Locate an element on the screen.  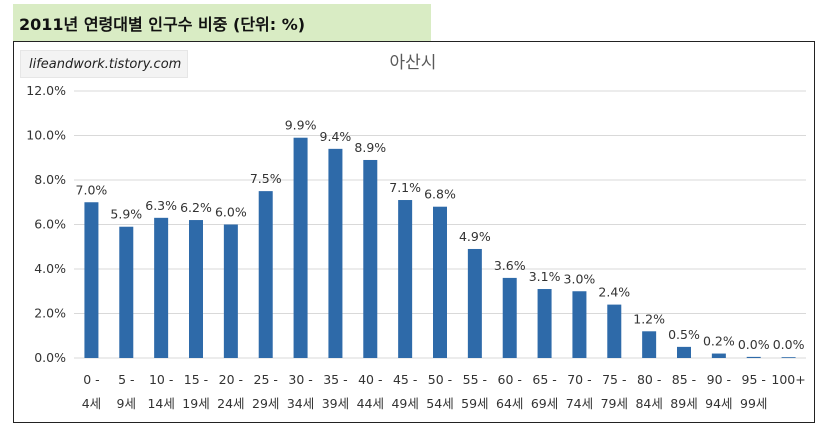
y-tick-label: 2.0% is located at coordinates (50, 313).